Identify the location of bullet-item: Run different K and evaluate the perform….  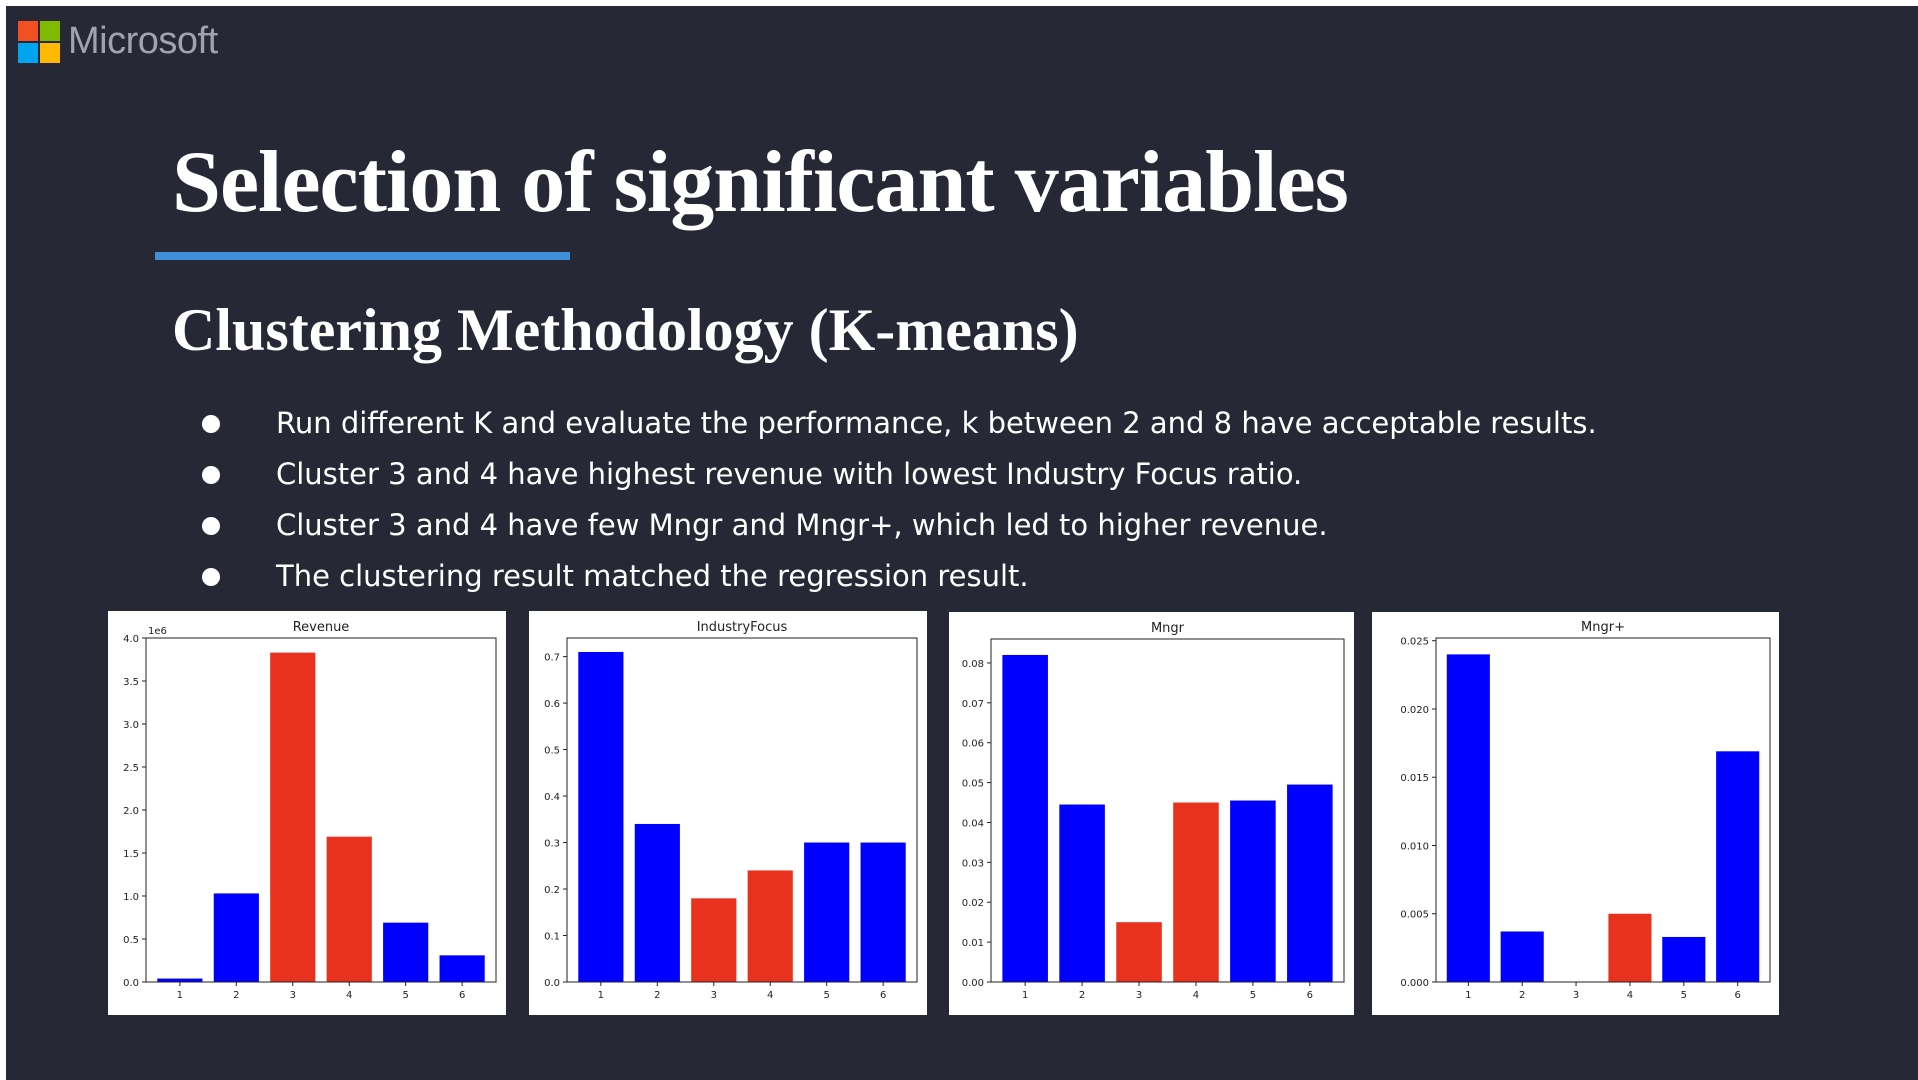
(899, 423).